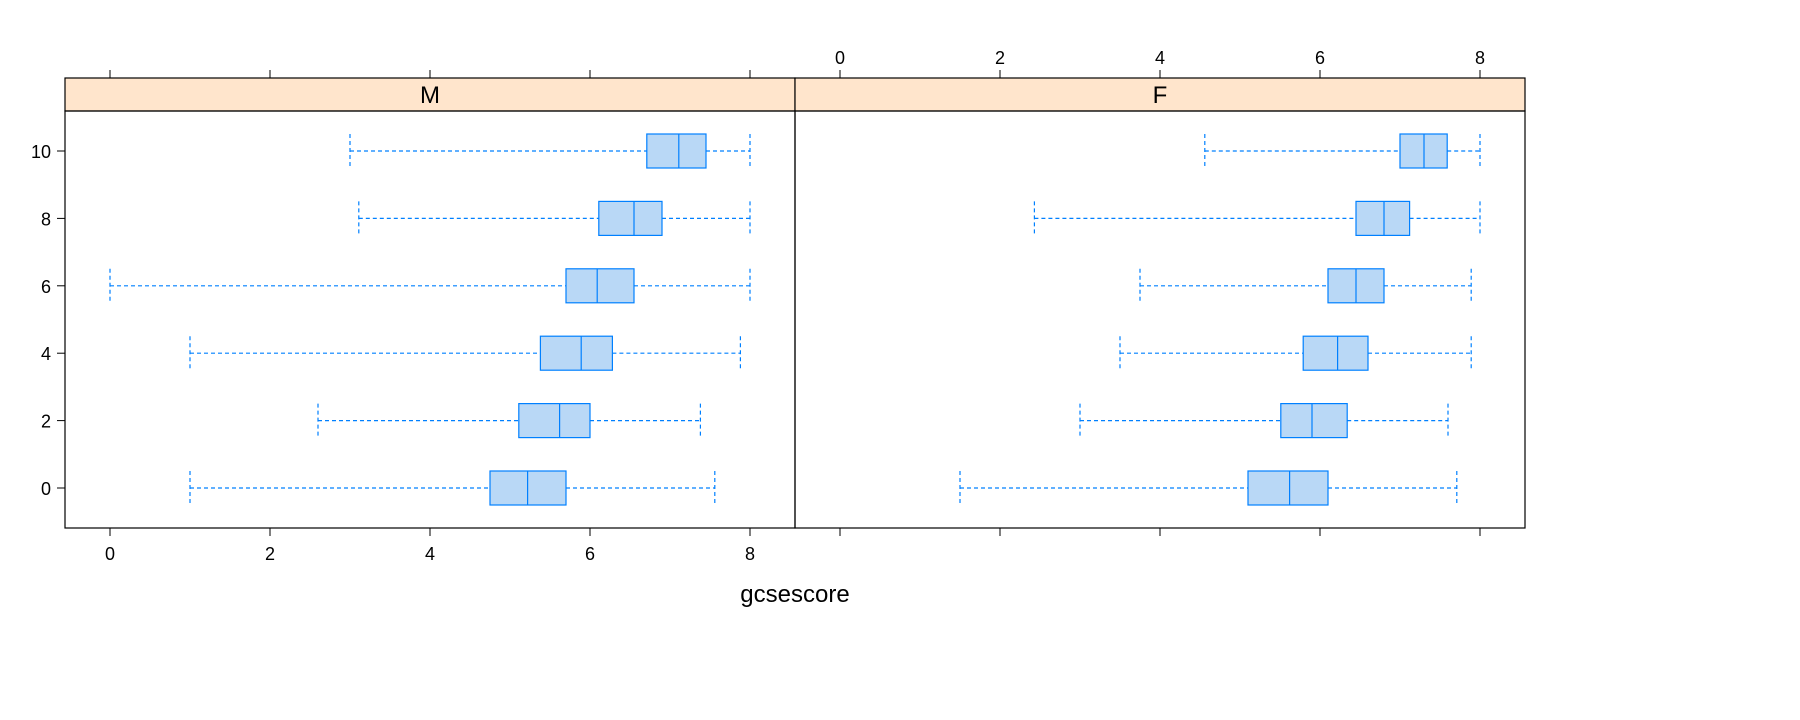 Image resolution: width=1800 pixels, height=720 pixels. I want to click on y-tick-label: 6, so click(46, 287).